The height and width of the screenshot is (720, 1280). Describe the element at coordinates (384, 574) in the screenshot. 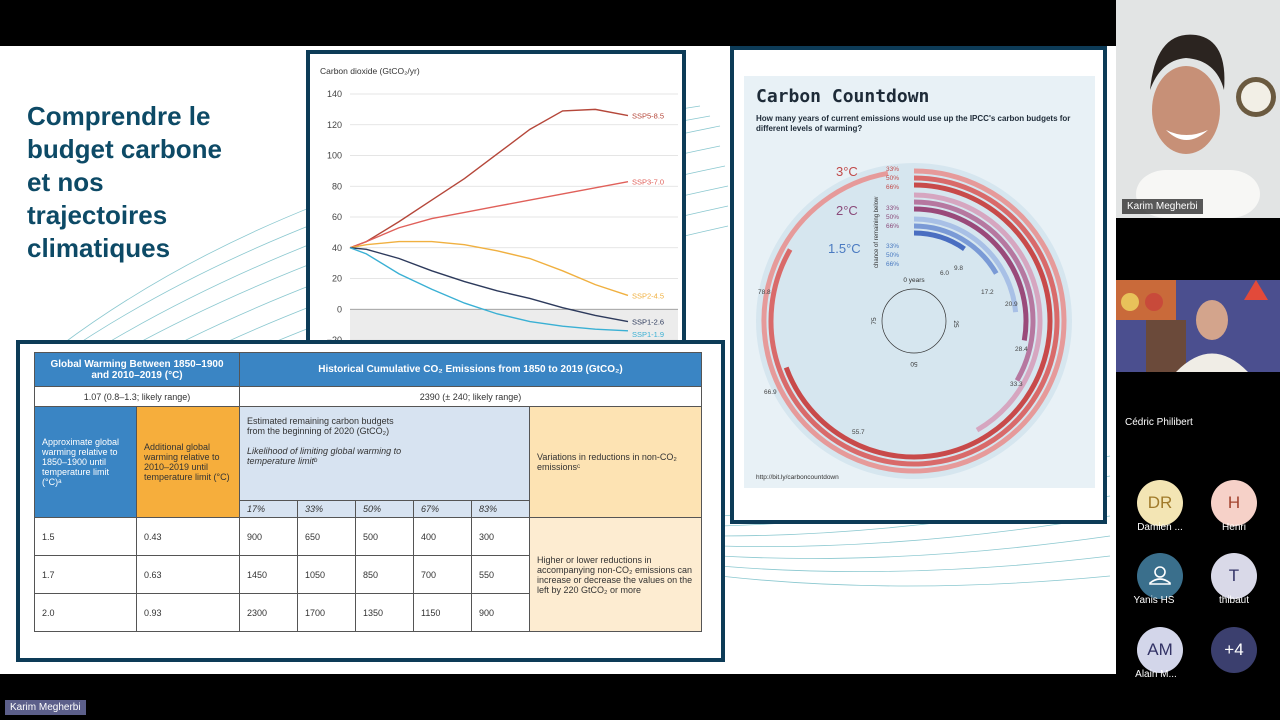

I see `cell-budget: 850` at that location.